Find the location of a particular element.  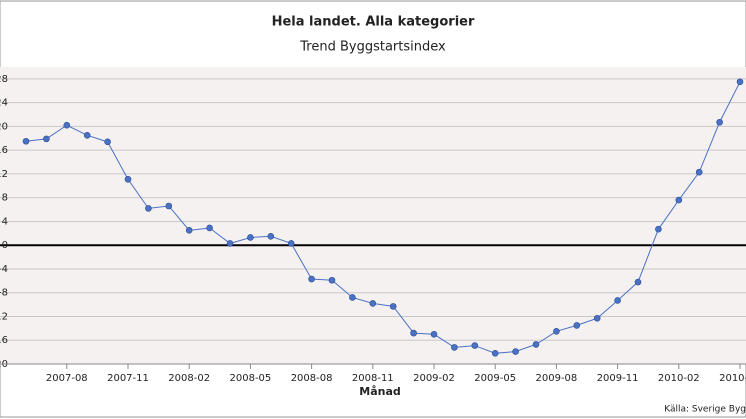

y-tick-label: 24 is located at coordinates (4, 103).